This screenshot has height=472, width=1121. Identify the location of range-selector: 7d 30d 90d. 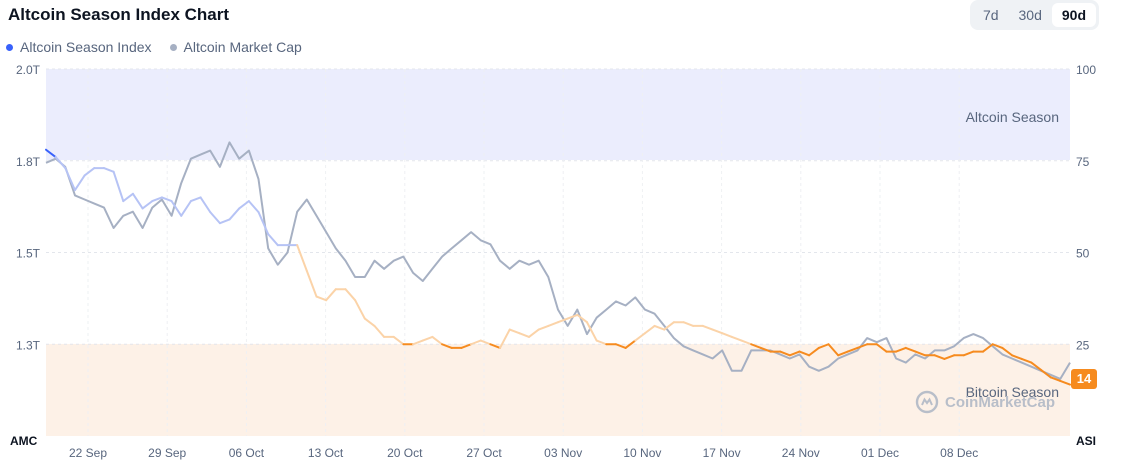
(1034, 15).